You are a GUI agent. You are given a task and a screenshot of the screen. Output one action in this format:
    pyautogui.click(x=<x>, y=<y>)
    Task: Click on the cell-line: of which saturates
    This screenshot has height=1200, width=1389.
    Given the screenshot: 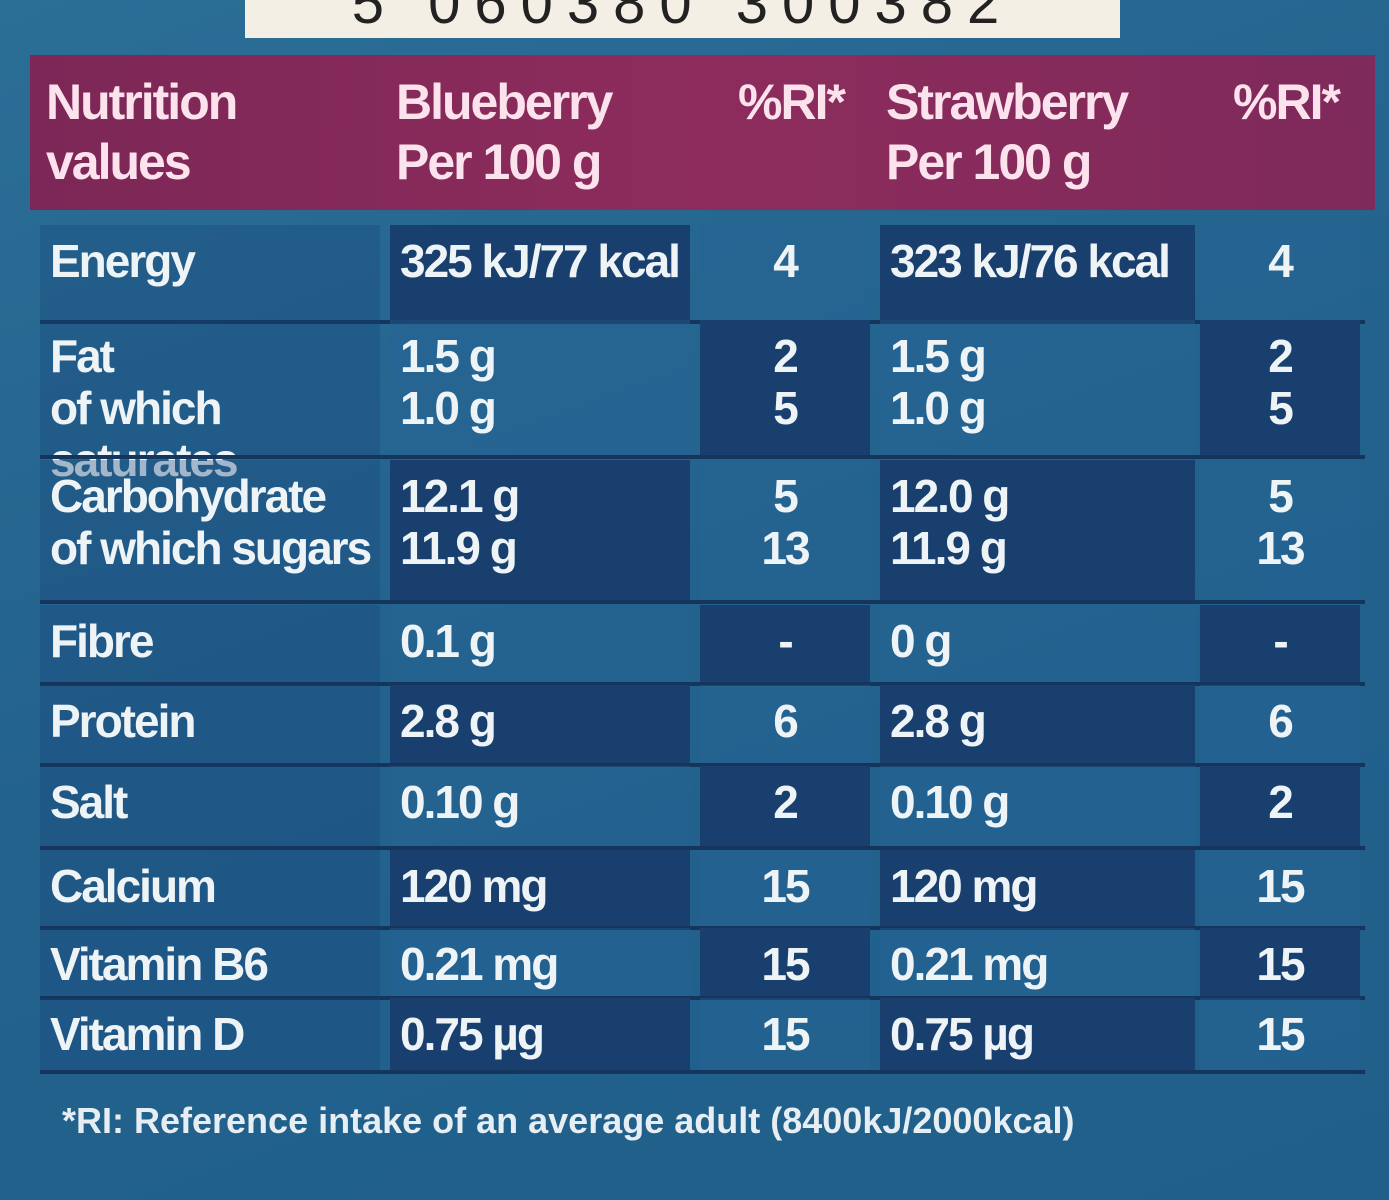 What is the action you would take?
    pyautogui.click(x=144, y=434)
    